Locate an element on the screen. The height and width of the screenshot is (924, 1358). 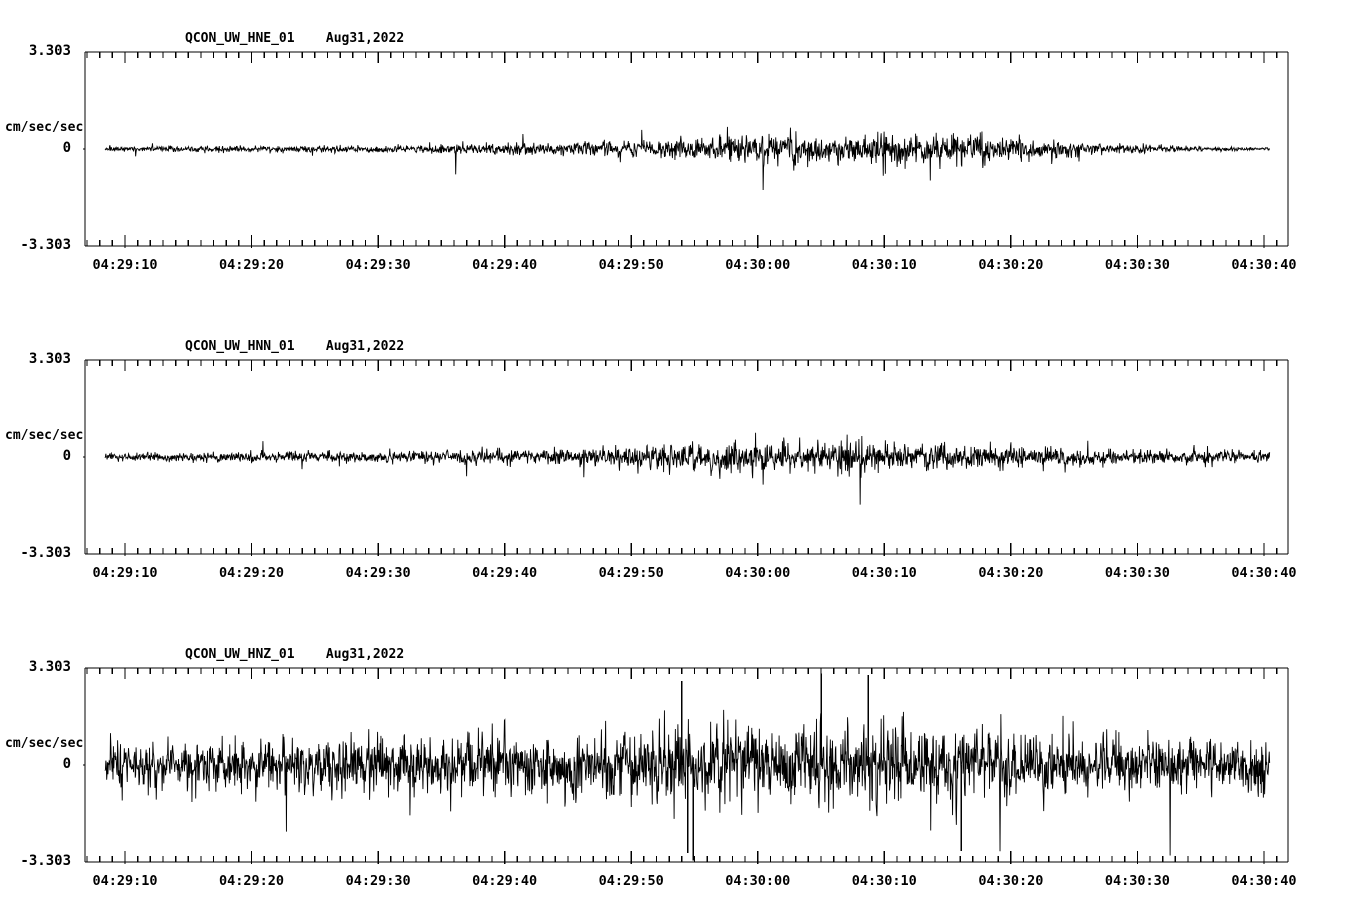
y-tick-zero-hne: 0 is located at coordinates (66, 148).